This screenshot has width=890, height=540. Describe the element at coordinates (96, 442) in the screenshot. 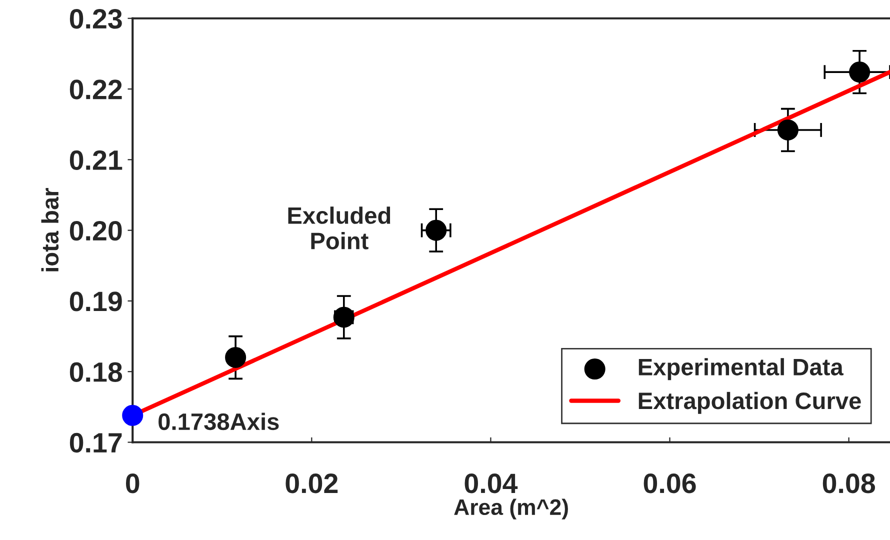

I see `y-tick-label: 0.17` at that location.